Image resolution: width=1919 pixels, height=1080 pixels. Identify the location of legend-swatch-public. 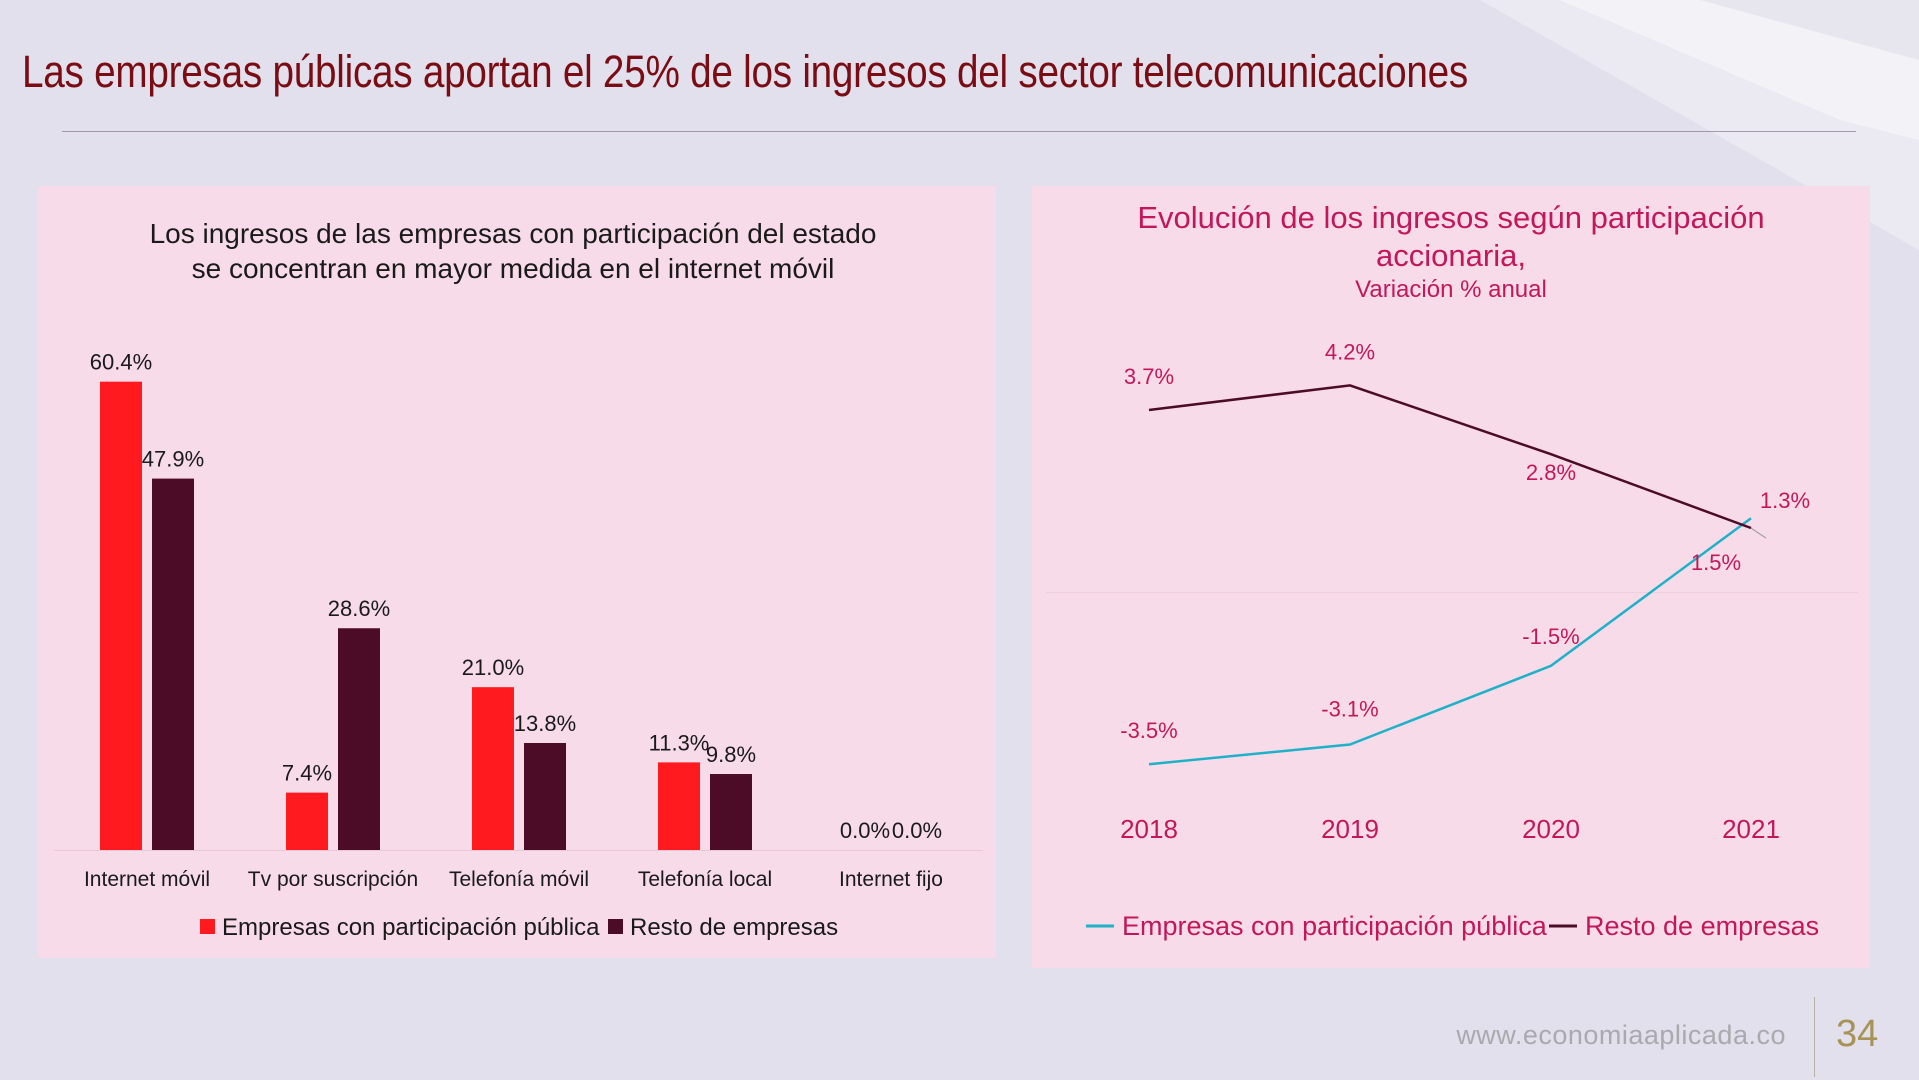
(207, 926).